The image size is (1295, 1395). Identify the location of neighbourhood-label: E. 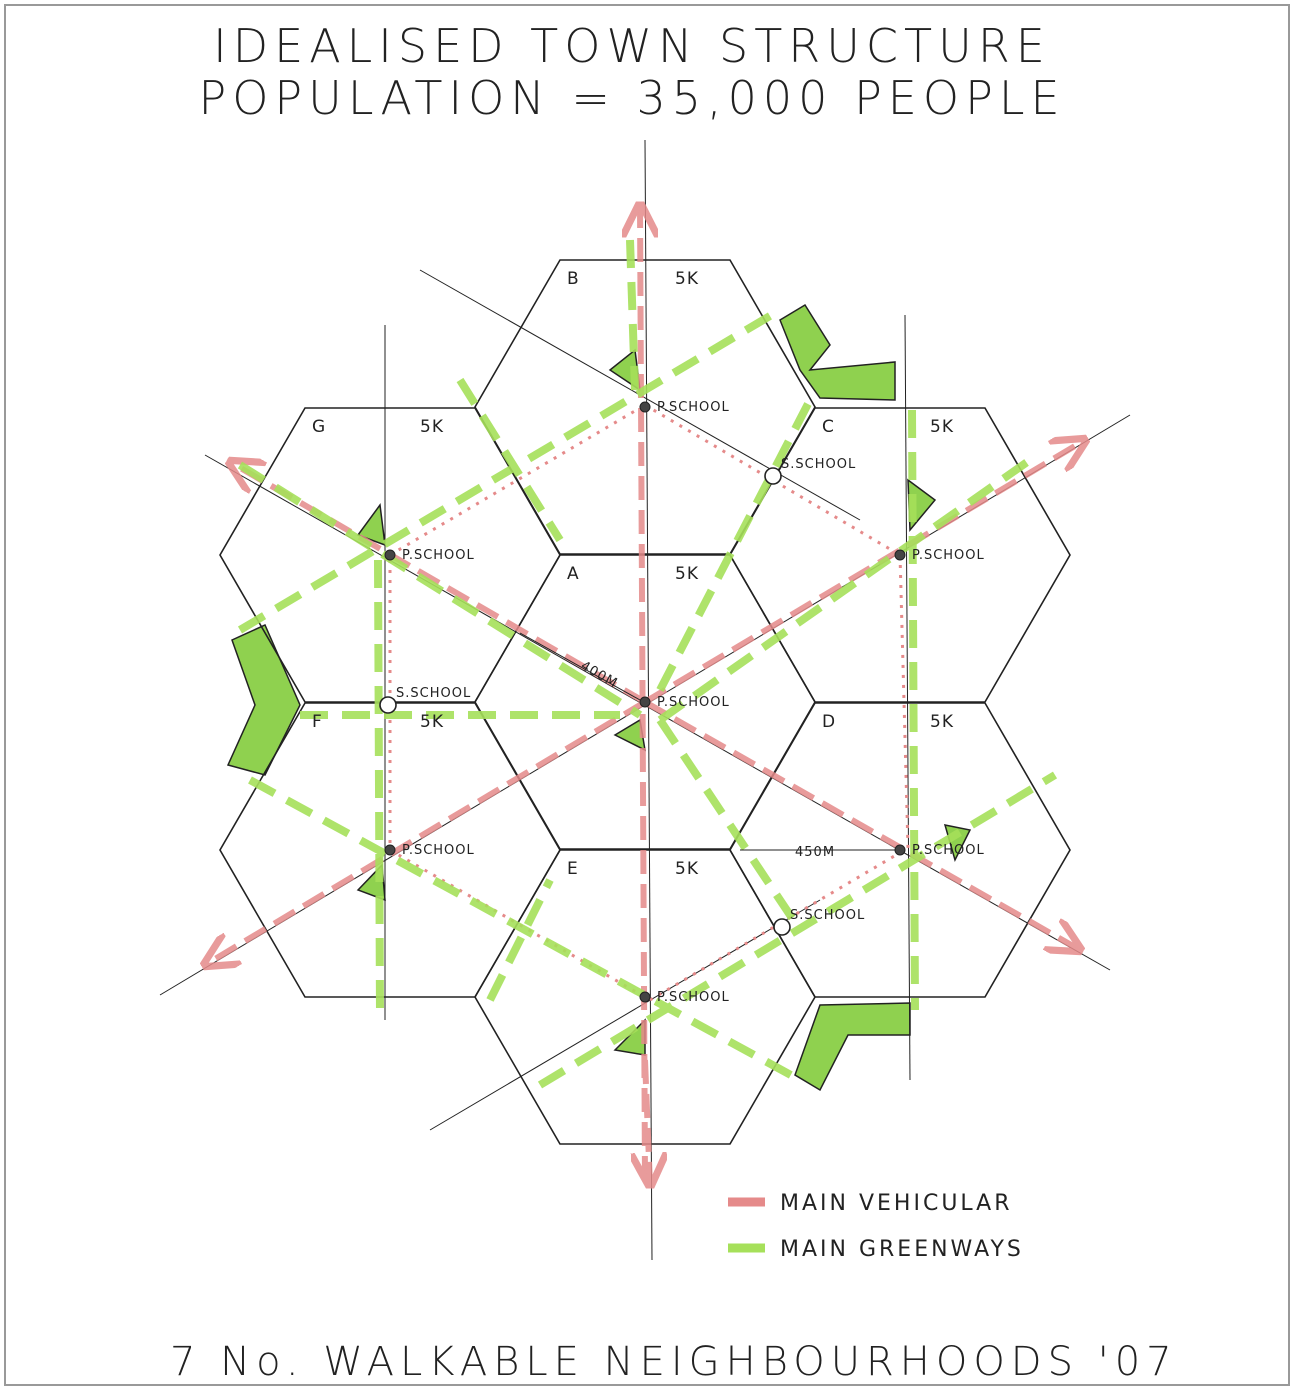
(573, 869).